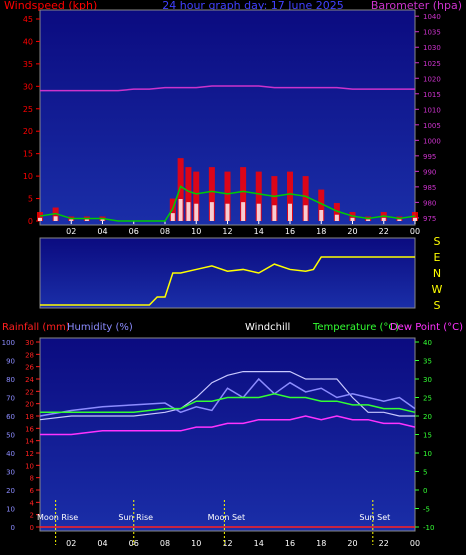 Image resolution: width=466 pixels, height=555 pixels. Describe the element at coordinates (259, 543) in the screenshot. I see `hour-tick-label: 14` at that location.